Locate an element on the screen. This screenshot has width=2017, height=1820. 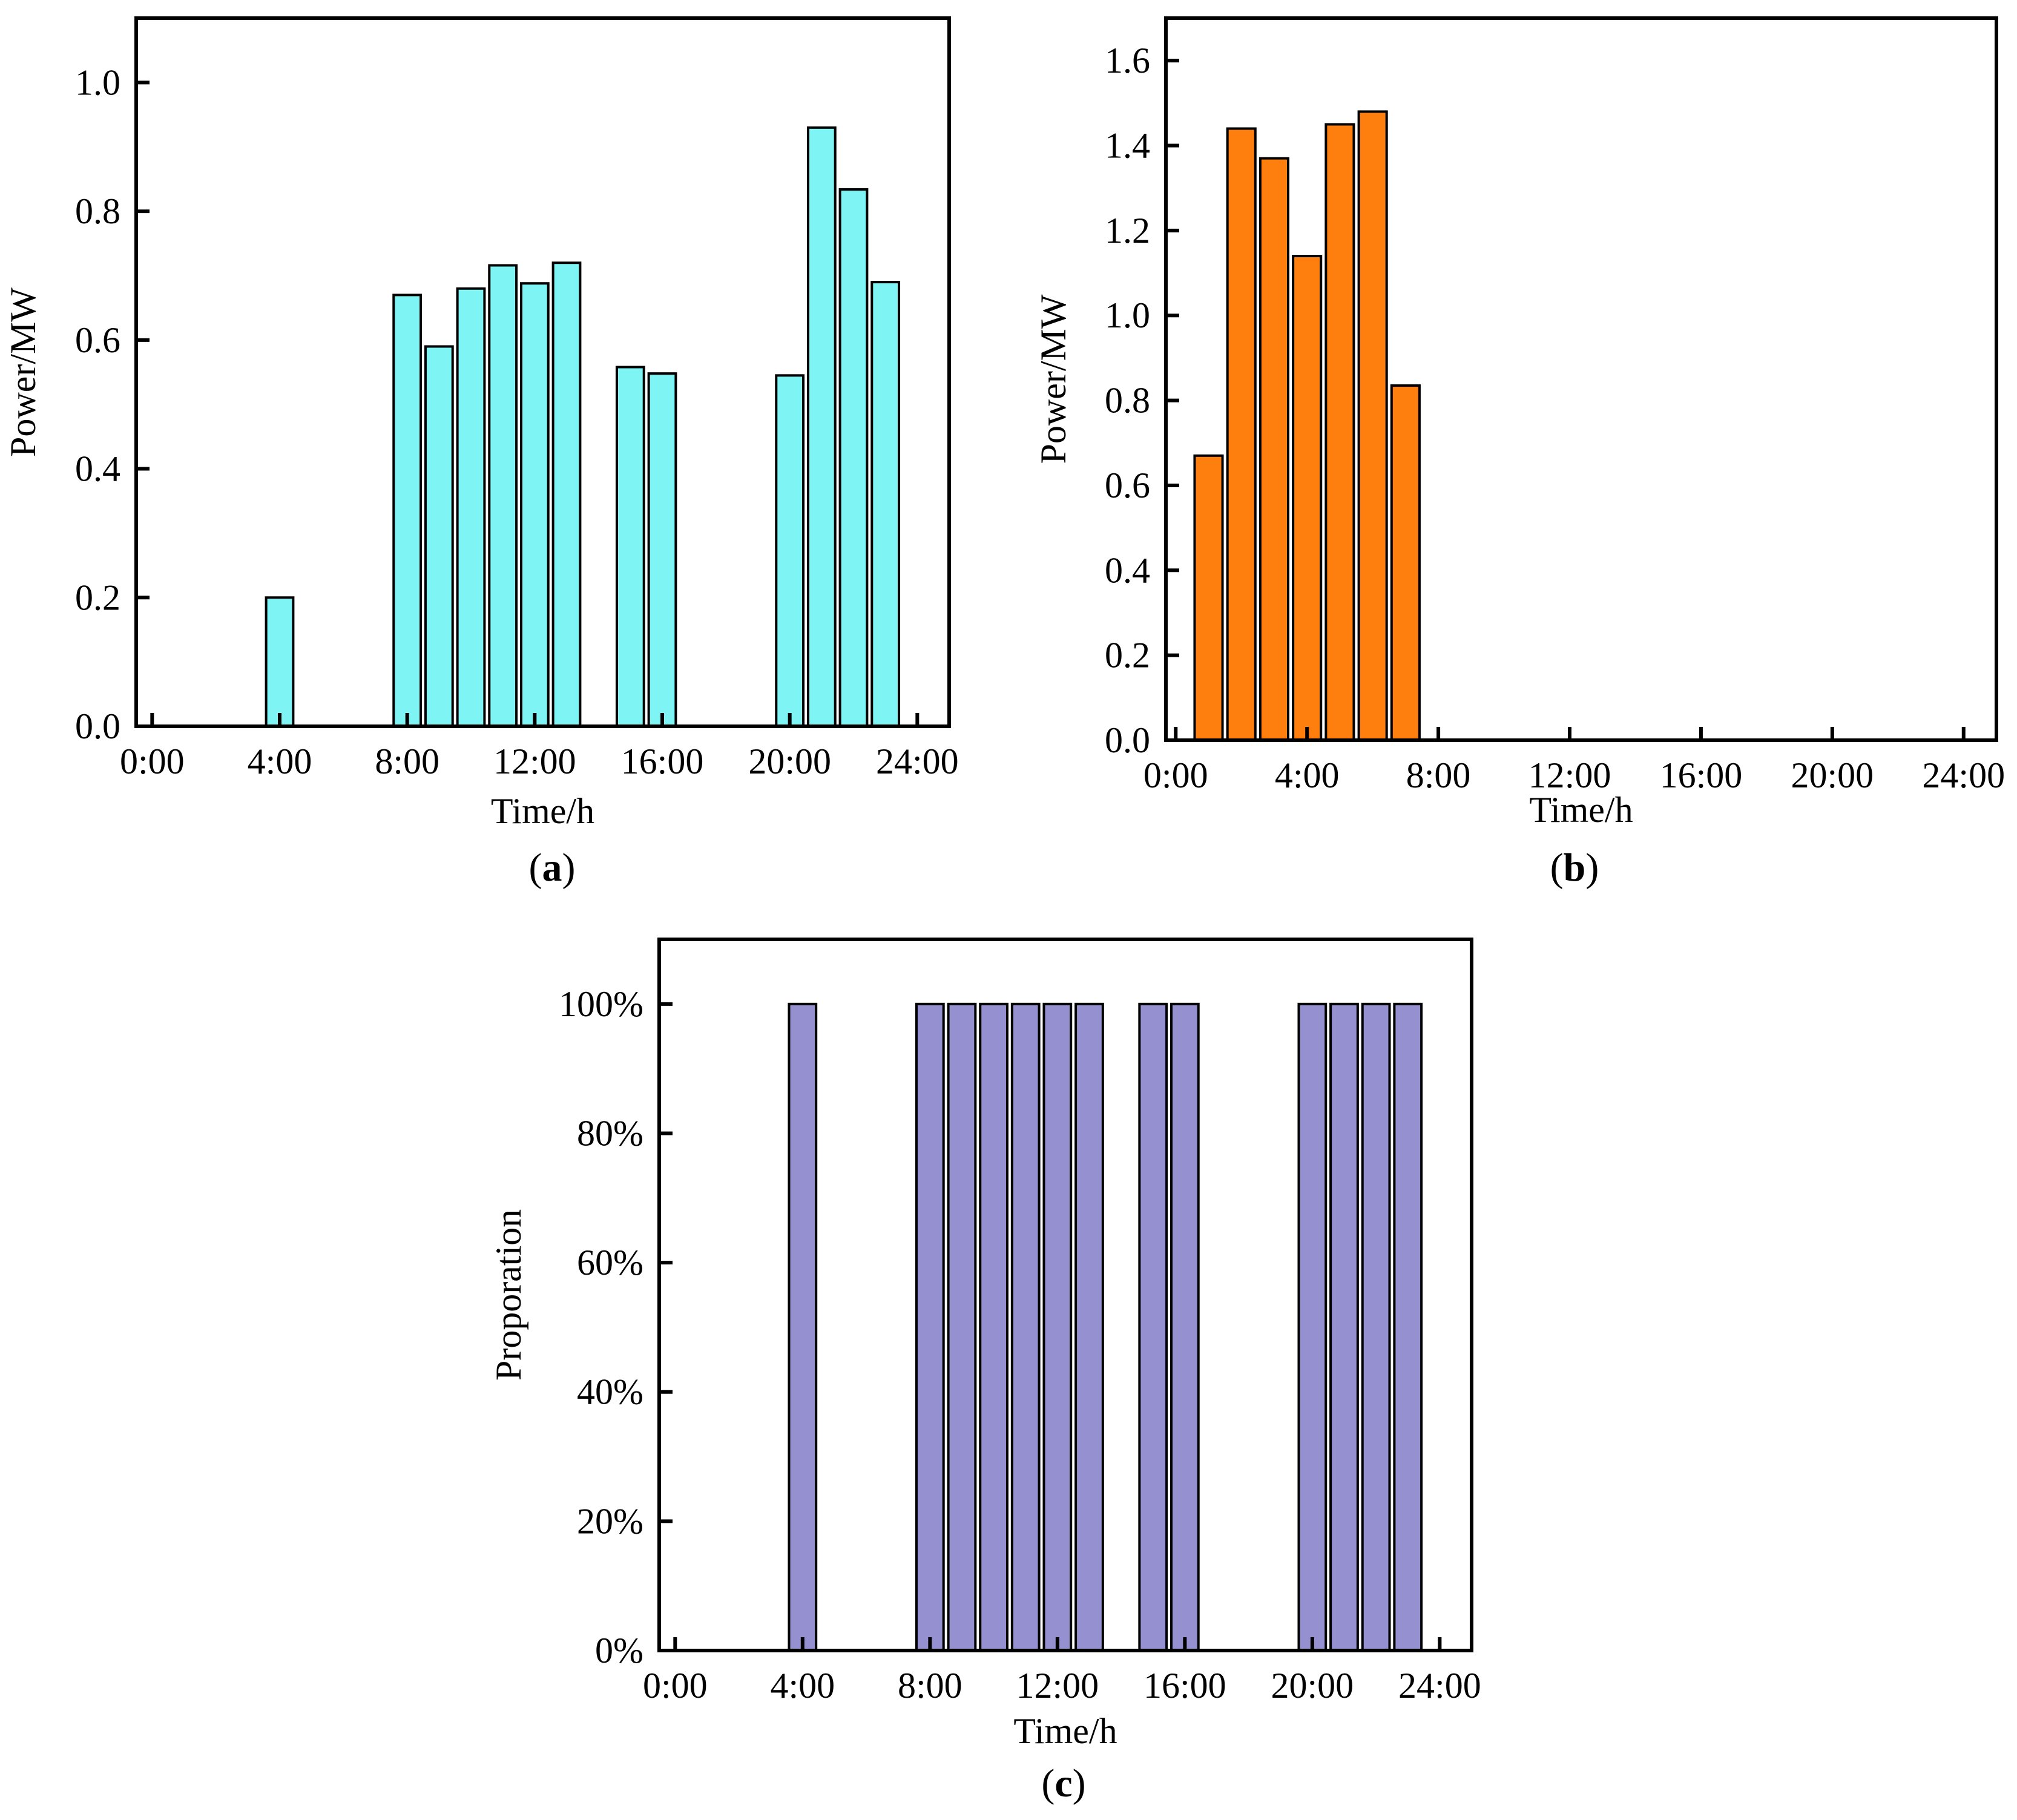
panel-c-x-tick-label: 20:00 is located at coordinates (1312, 1686).